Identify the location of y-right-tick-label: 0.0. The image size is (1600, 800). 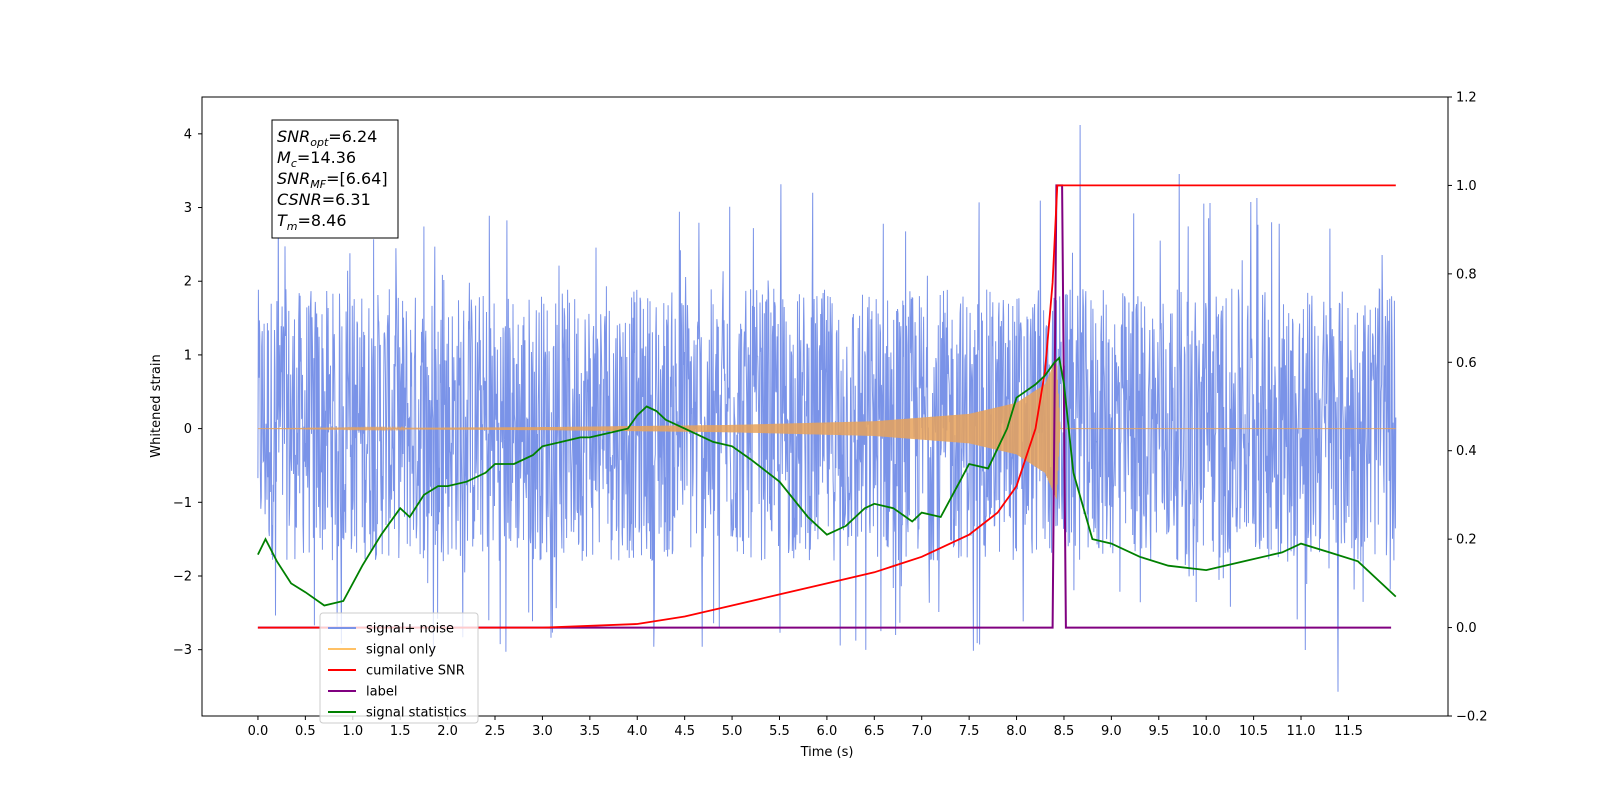
(1466, 628).